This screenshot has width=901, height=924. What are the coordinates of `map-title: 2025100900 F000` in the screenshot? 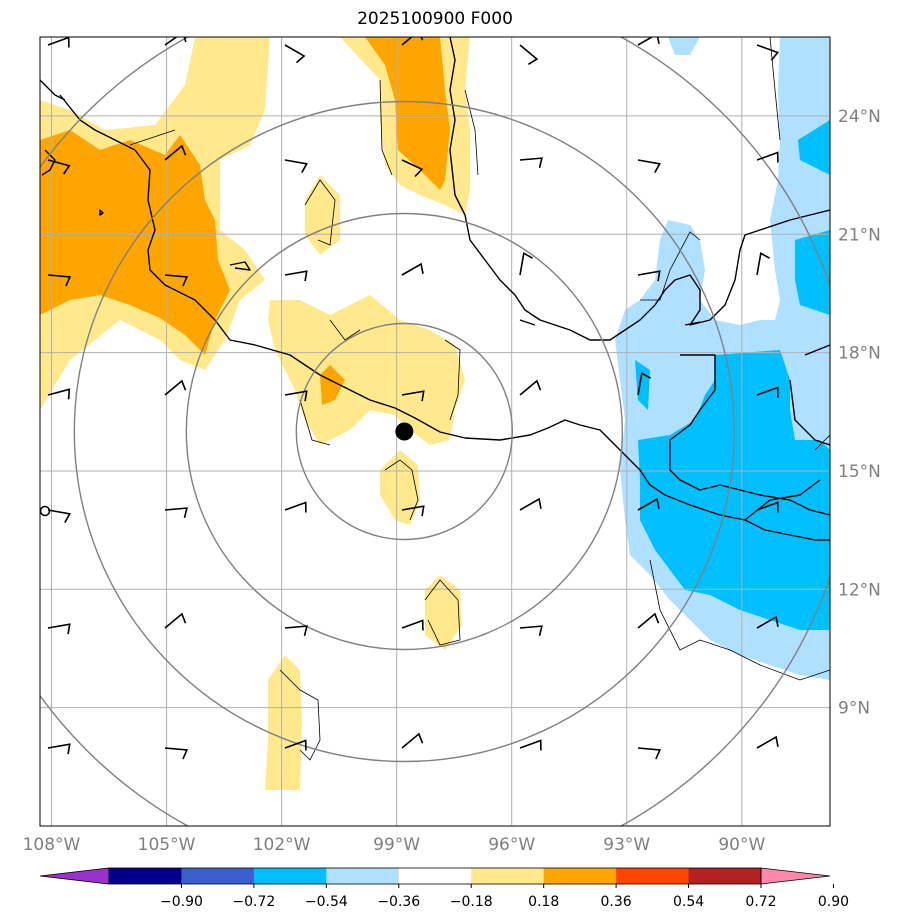 It's located at (435, 19).